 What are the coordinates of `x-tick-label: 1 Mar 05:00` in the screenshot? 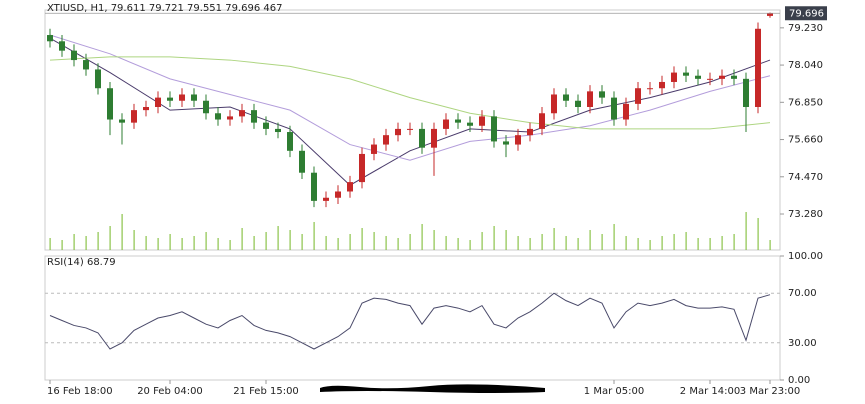 It's located at (614, 391).